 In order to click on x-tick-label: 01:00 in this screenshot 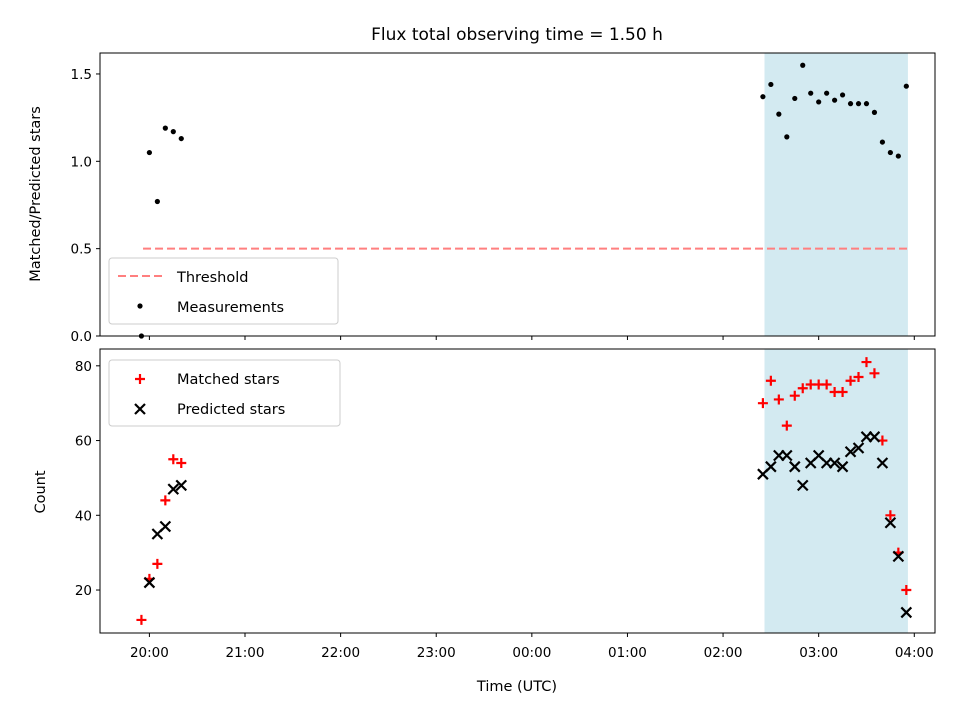, I will do `click(627, 653)`.